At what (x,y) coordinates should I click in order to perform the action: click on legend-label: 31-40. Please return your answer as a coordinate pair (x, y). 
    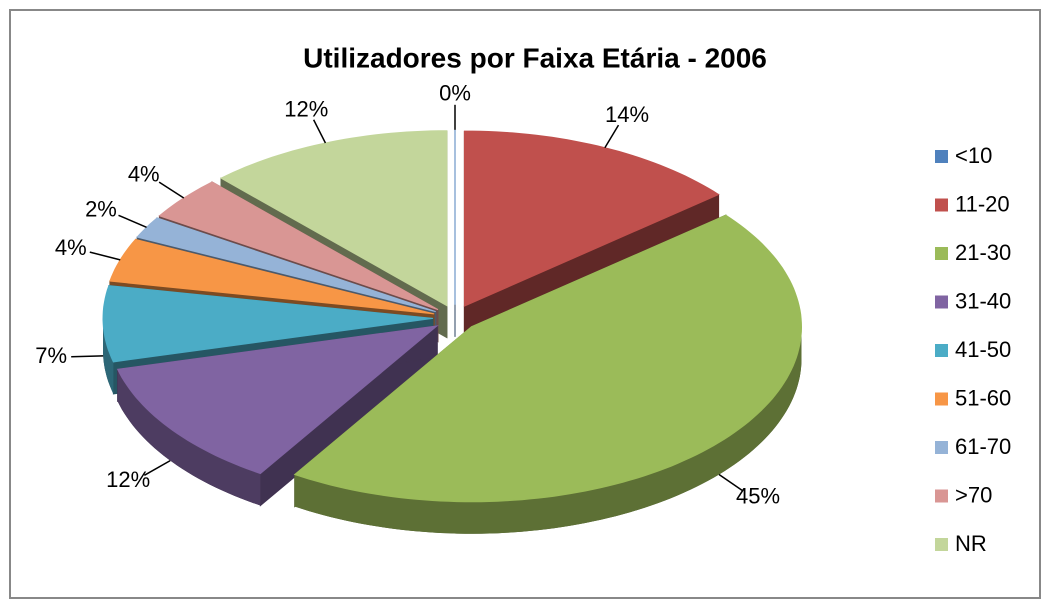
    Looking at the image, I should click on (983, 300).